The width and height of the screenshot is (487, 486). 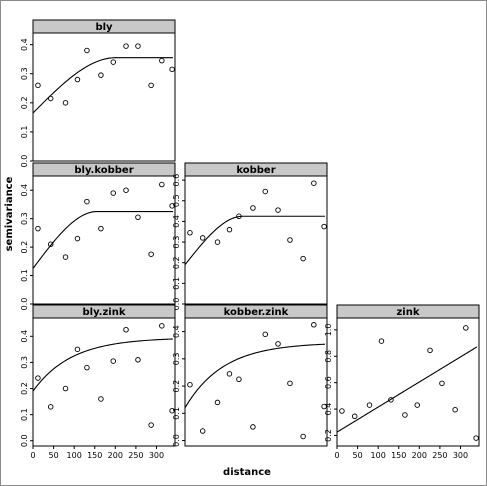 I want to click on panel-zink: zink 0.2 0.4 0.6 0.8 1.0 0 50 100 150 200 250 300, so click(x=402, y=382).